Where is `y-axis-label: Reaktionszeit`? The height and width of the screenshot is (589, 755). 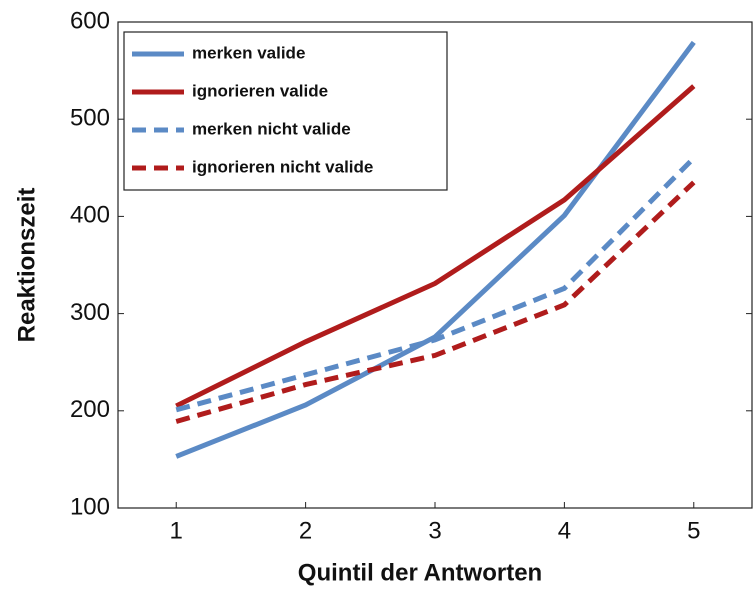 y-axis-label: Reaktionszeit is located at coordinates (26, 265).